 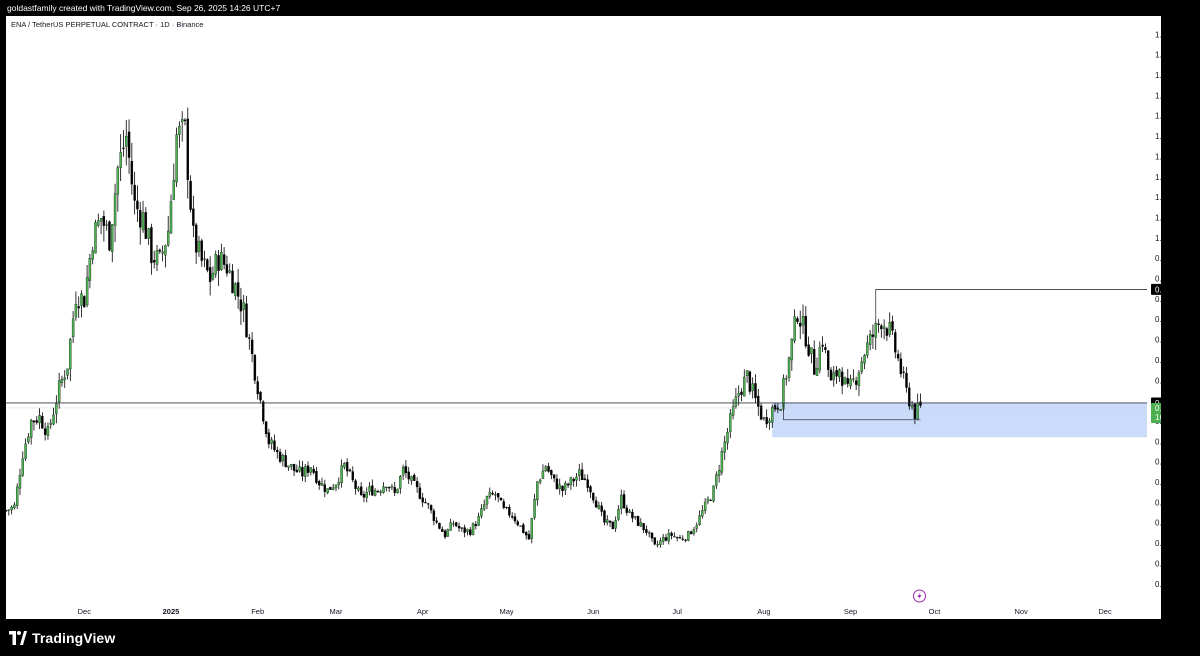 What do you see at coordinates (1105, 611) in the screenshot?
I see `time-tick-label: Dec` at bounding box center [1105, 611].